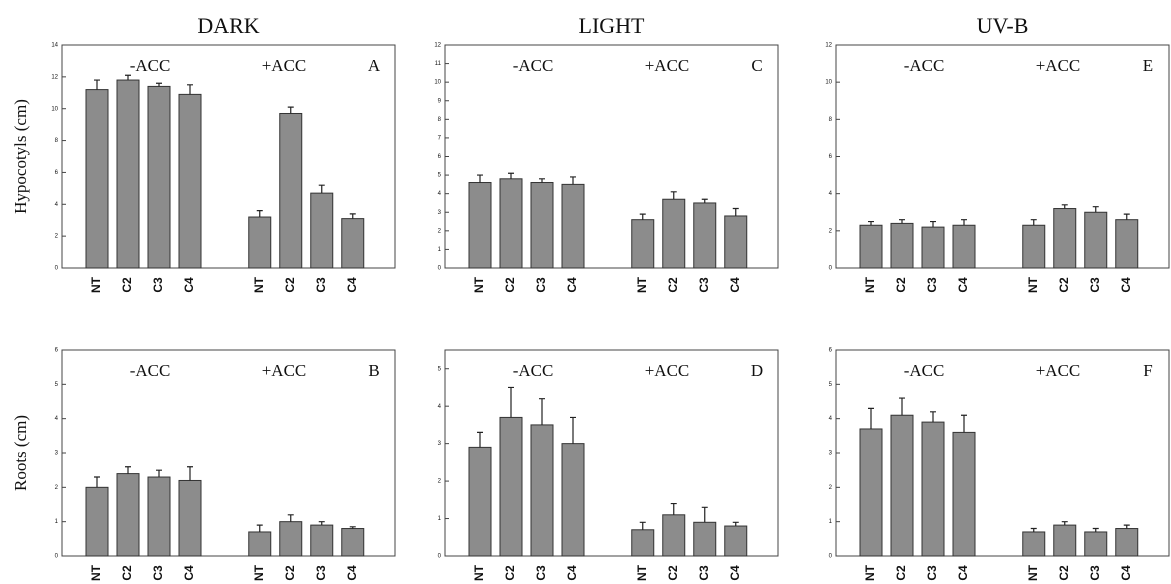  What do you see at coordinates (373, 370) in the screenshot?
I see `annotation: B` at bounding box center [373, 370].